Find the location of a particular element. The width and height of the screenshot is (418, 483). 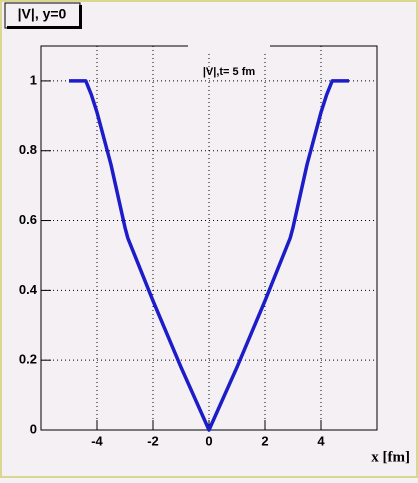

x-tick-label: 2 is located at coordinates (264, 440).